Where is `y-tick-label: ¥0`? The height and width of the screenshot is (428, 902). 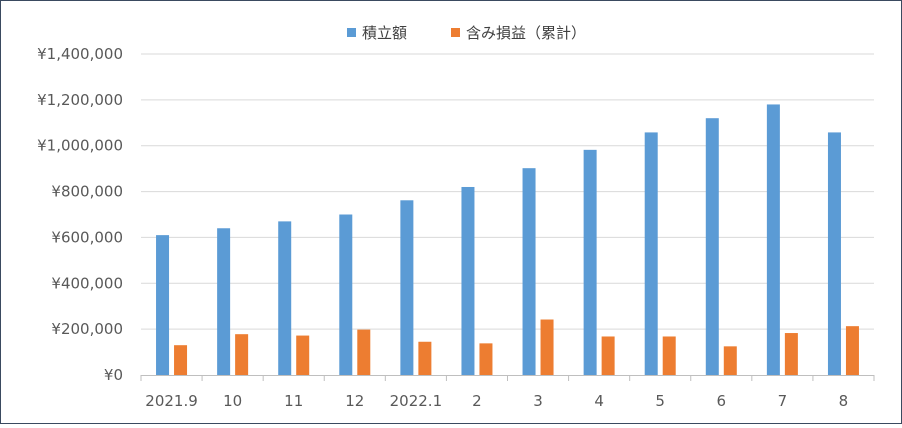
y-tick-label: ¥0 is located at coordinates (113, 375).